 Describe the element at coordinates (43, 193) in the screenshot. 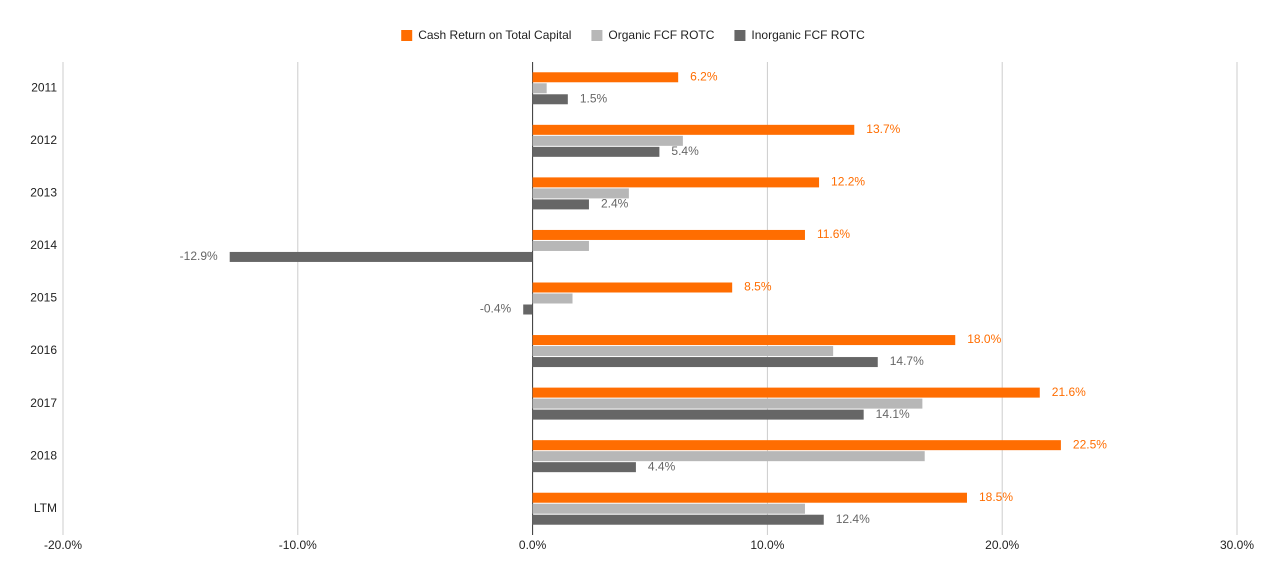

I see `y-tick-label: 2013` at that location.